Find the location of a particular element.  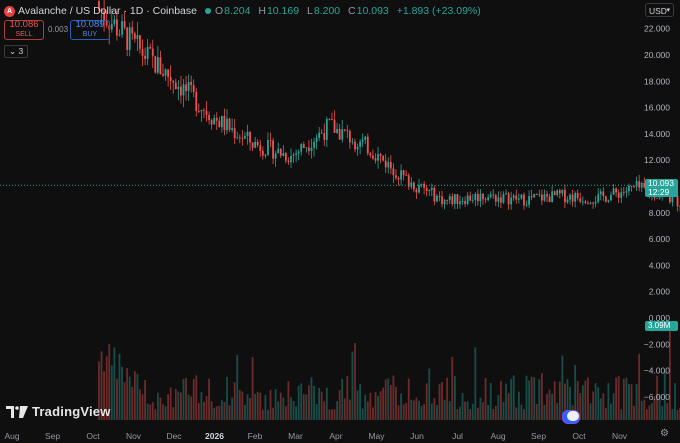

tradingview-logo: TradingView is located at coordinates (58, 411).